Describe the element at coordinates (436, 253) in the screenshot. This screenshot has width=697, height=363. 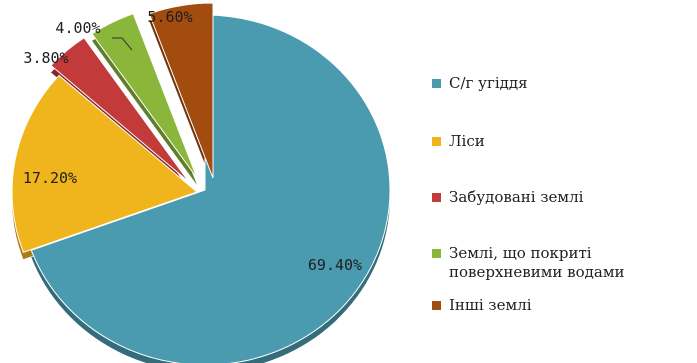
I see `legend-swatch-water` at that location.